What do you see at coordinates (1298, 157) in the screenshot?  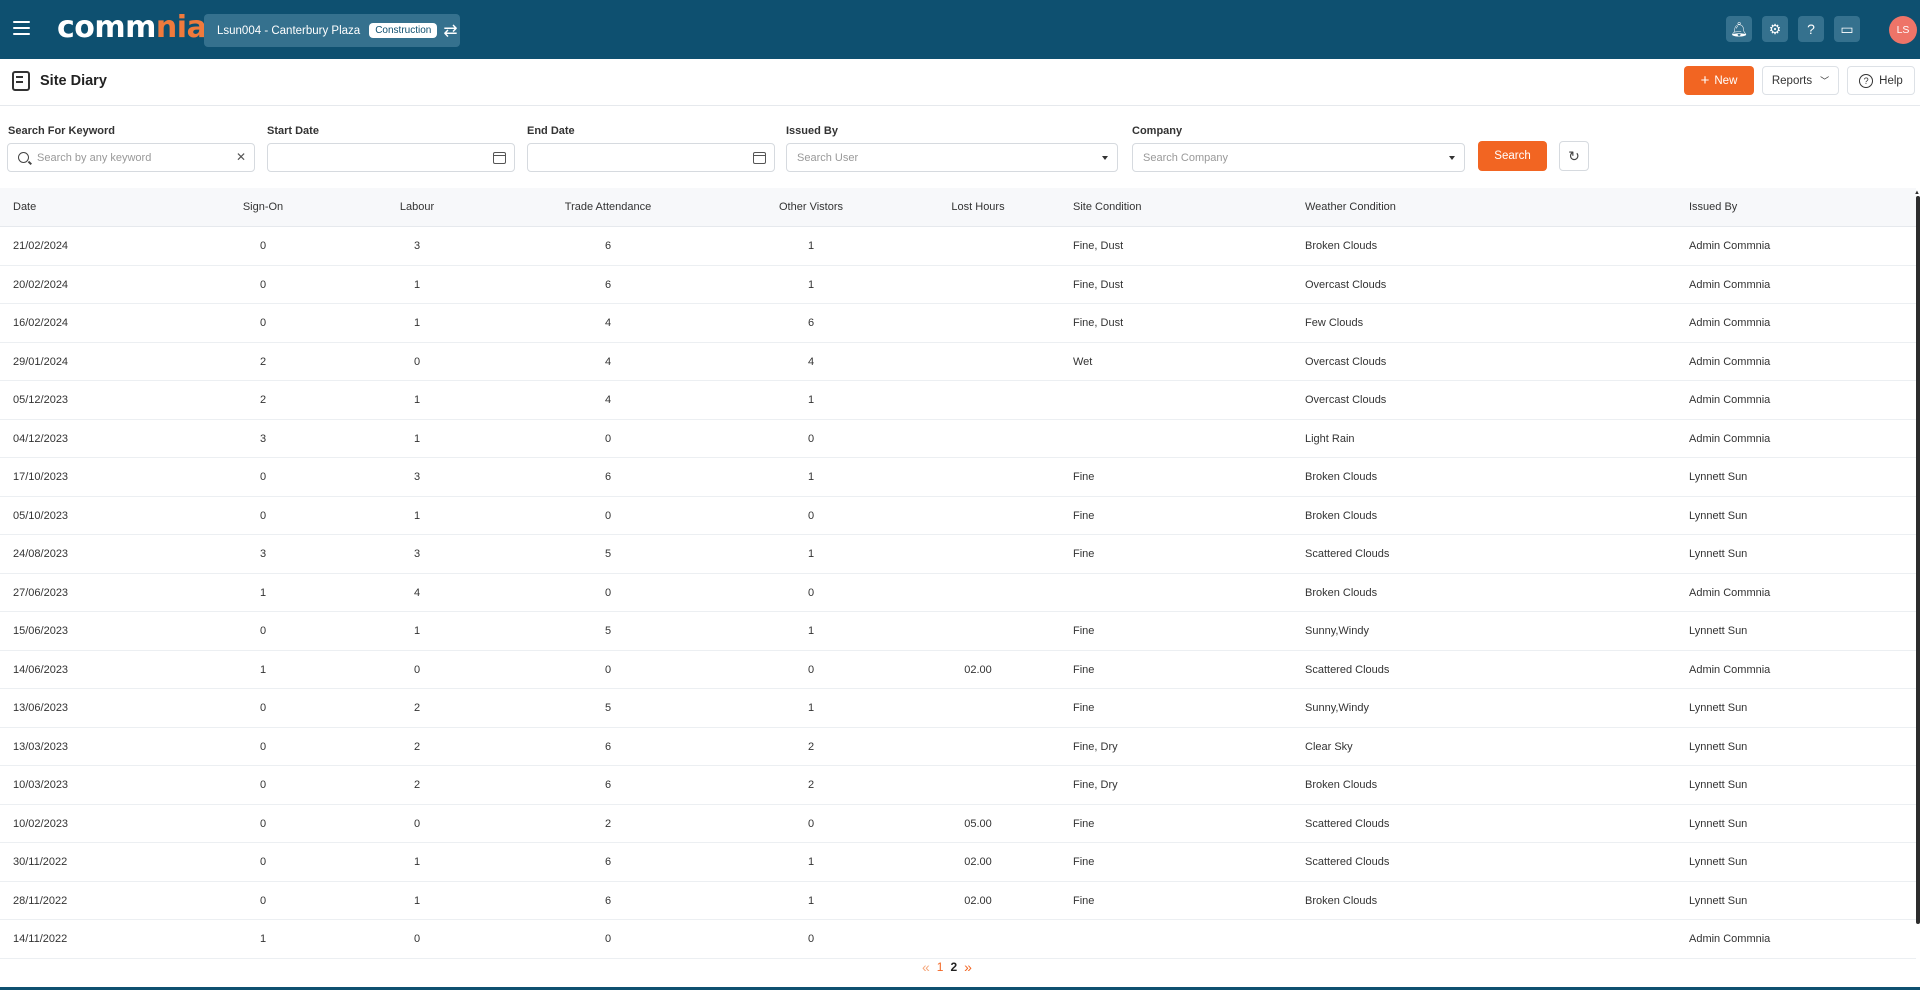 I see `company-select: Search Company` at bounding box center [1298, 157].